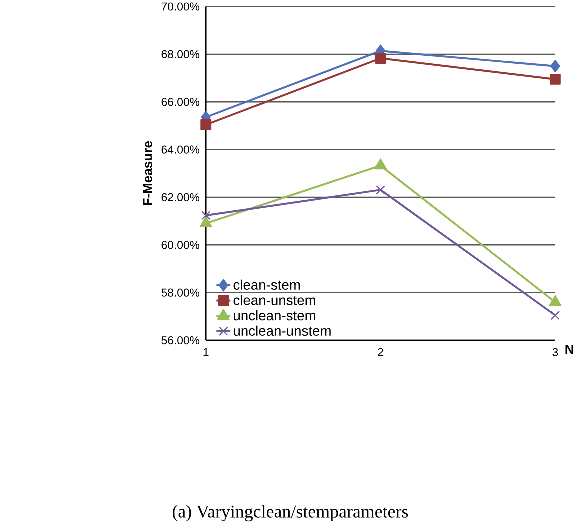 The height and width of the screenshot is (527, 577). Describe the element at coordinates (275, 315) in the screenshot. I see `legend-label: unclean-stem` at that location.